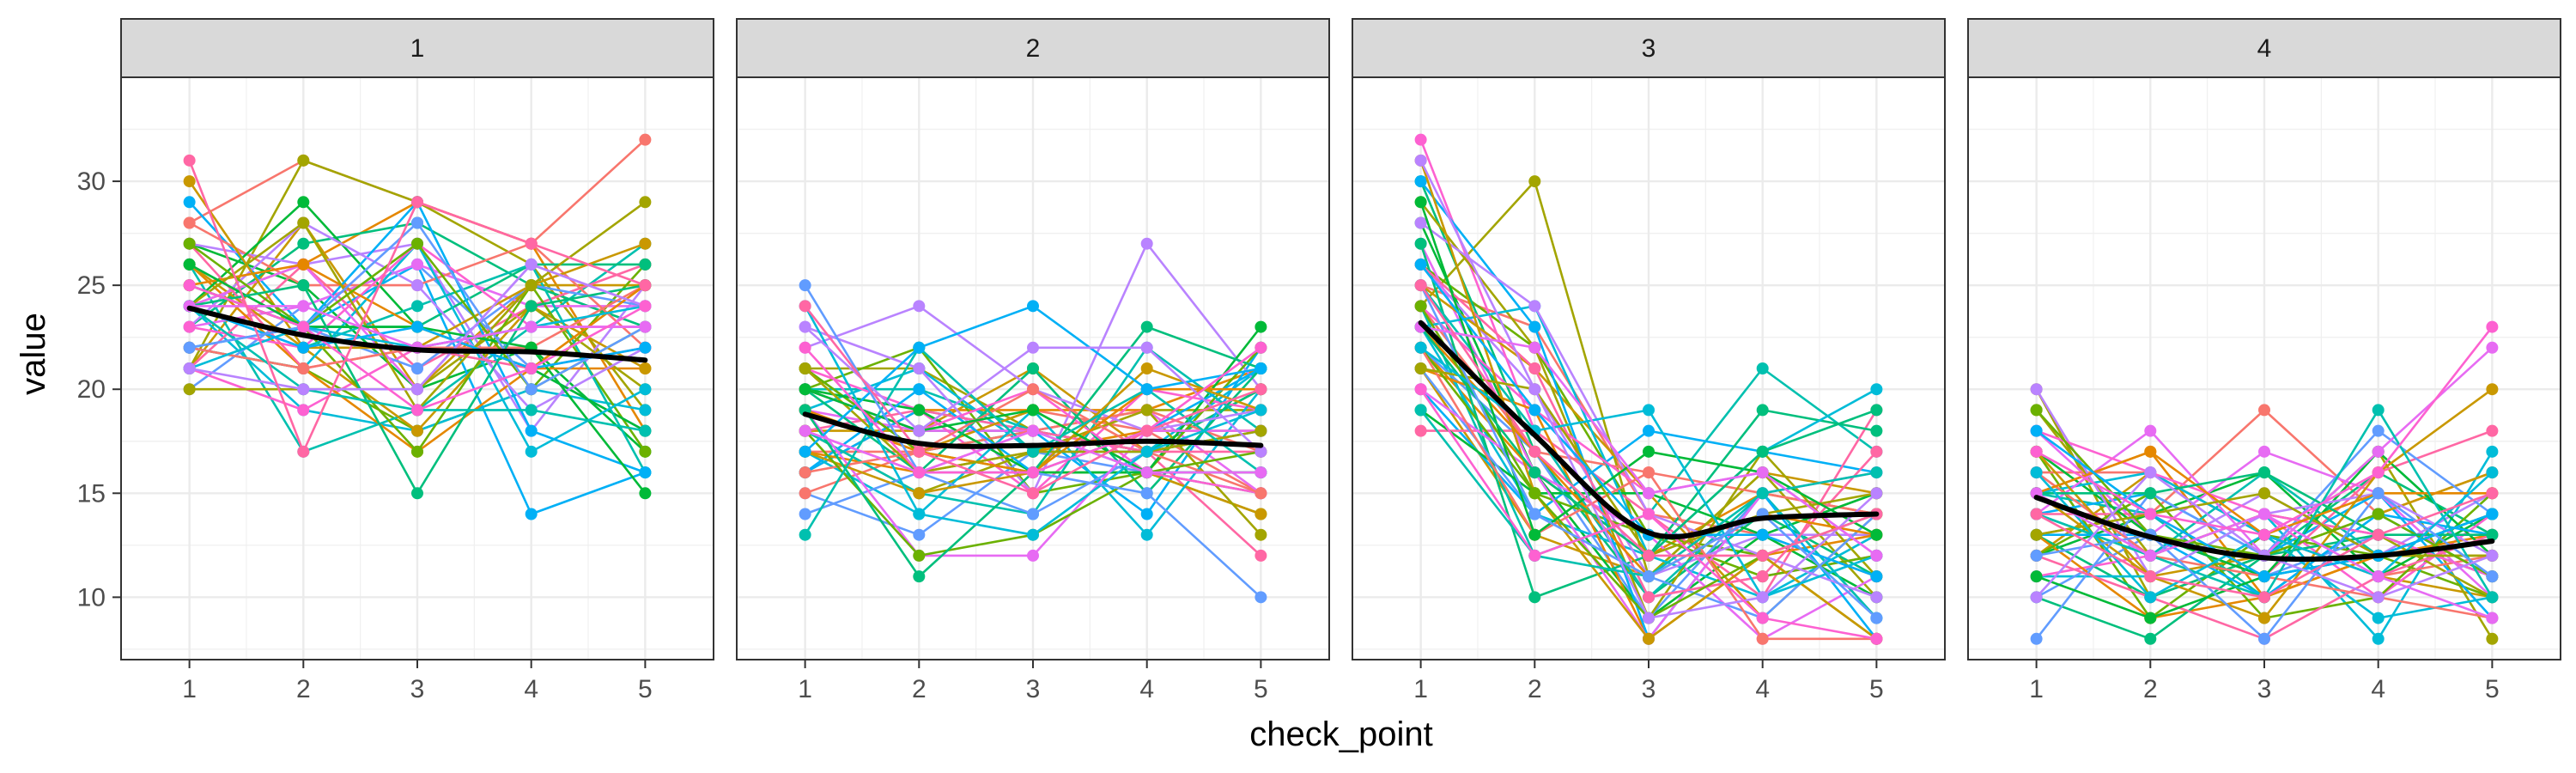 The width and height of the screenshot is (2576, 773). I want to click on facet-strip-label: 1, so click(418, 48).